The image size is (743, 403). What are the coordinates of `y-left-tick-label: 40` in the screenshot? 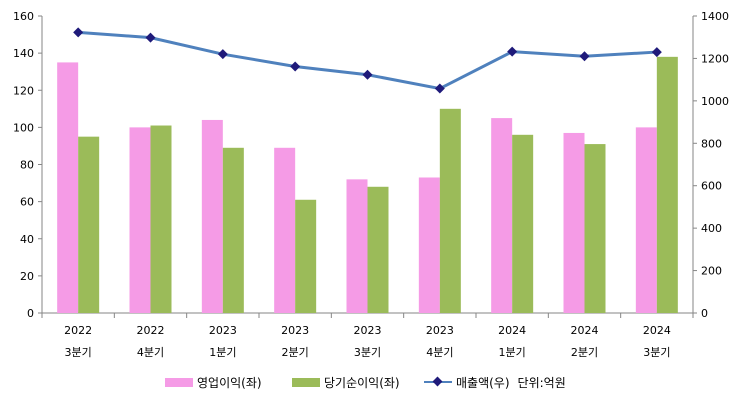 It's located at (27, 239).